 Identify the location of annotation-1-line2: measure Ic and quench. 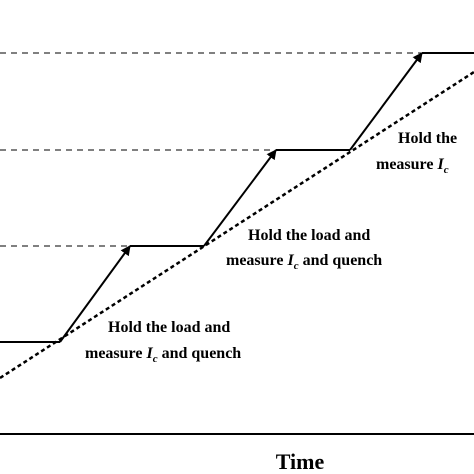
(163, 355).